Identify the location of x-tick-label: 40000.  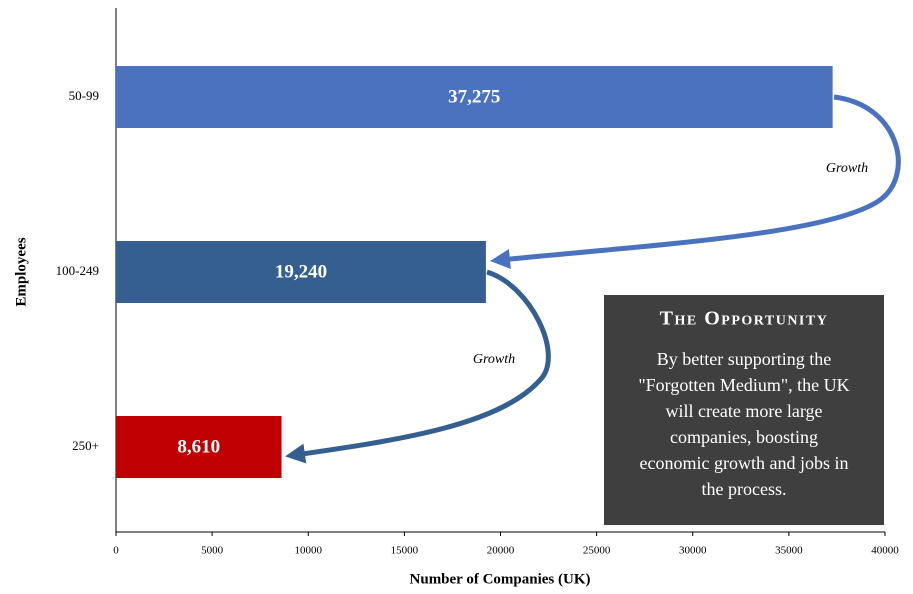
(885, 551).